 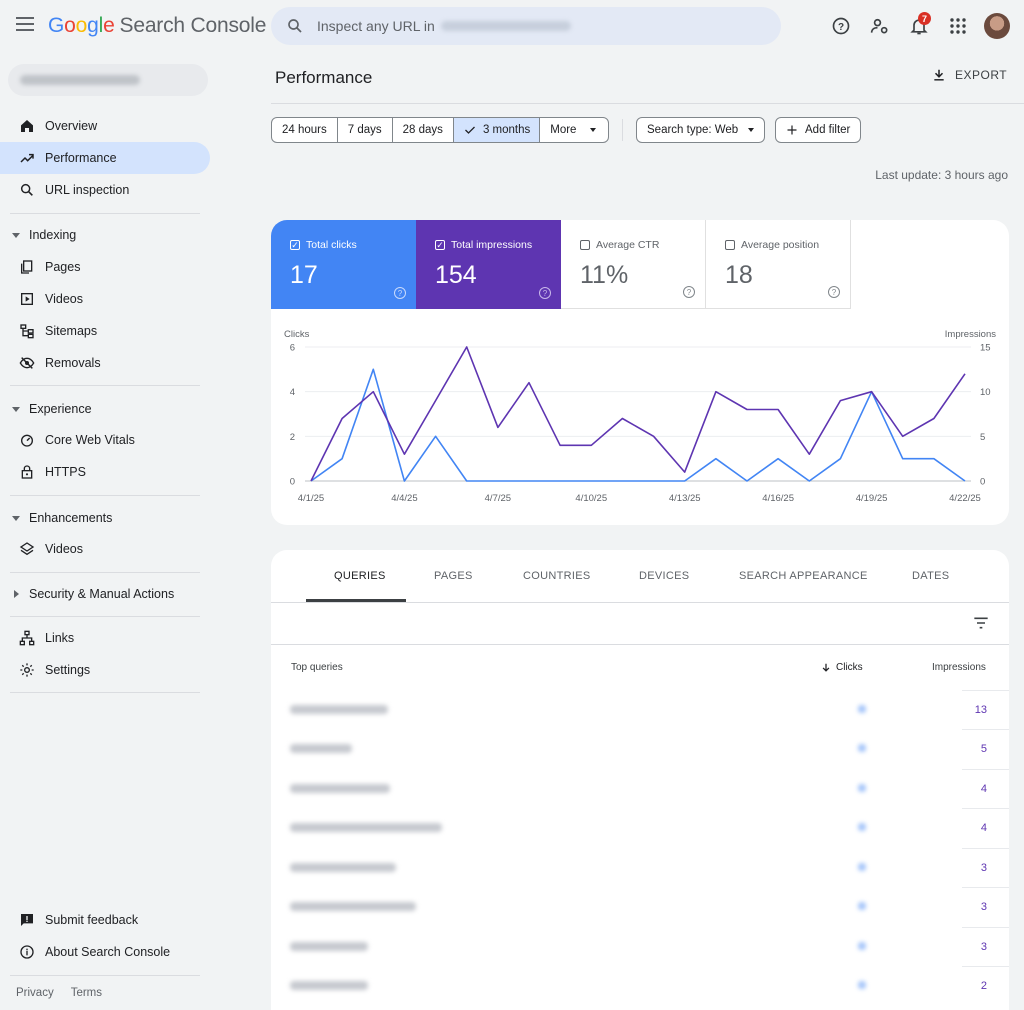 I want to click on section-enhancements: Enhancements, so click(x=62, y=518).